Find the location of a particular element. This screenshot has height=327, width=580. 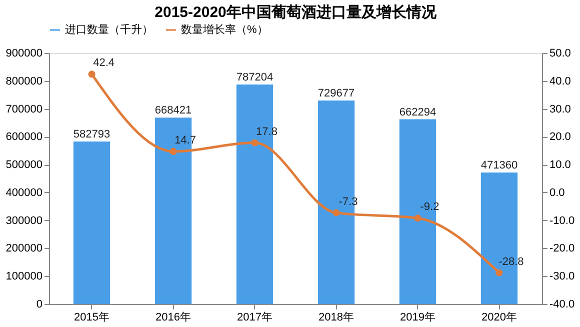

y2-tick-label: -40.0 is located at coordinates (562, 304).